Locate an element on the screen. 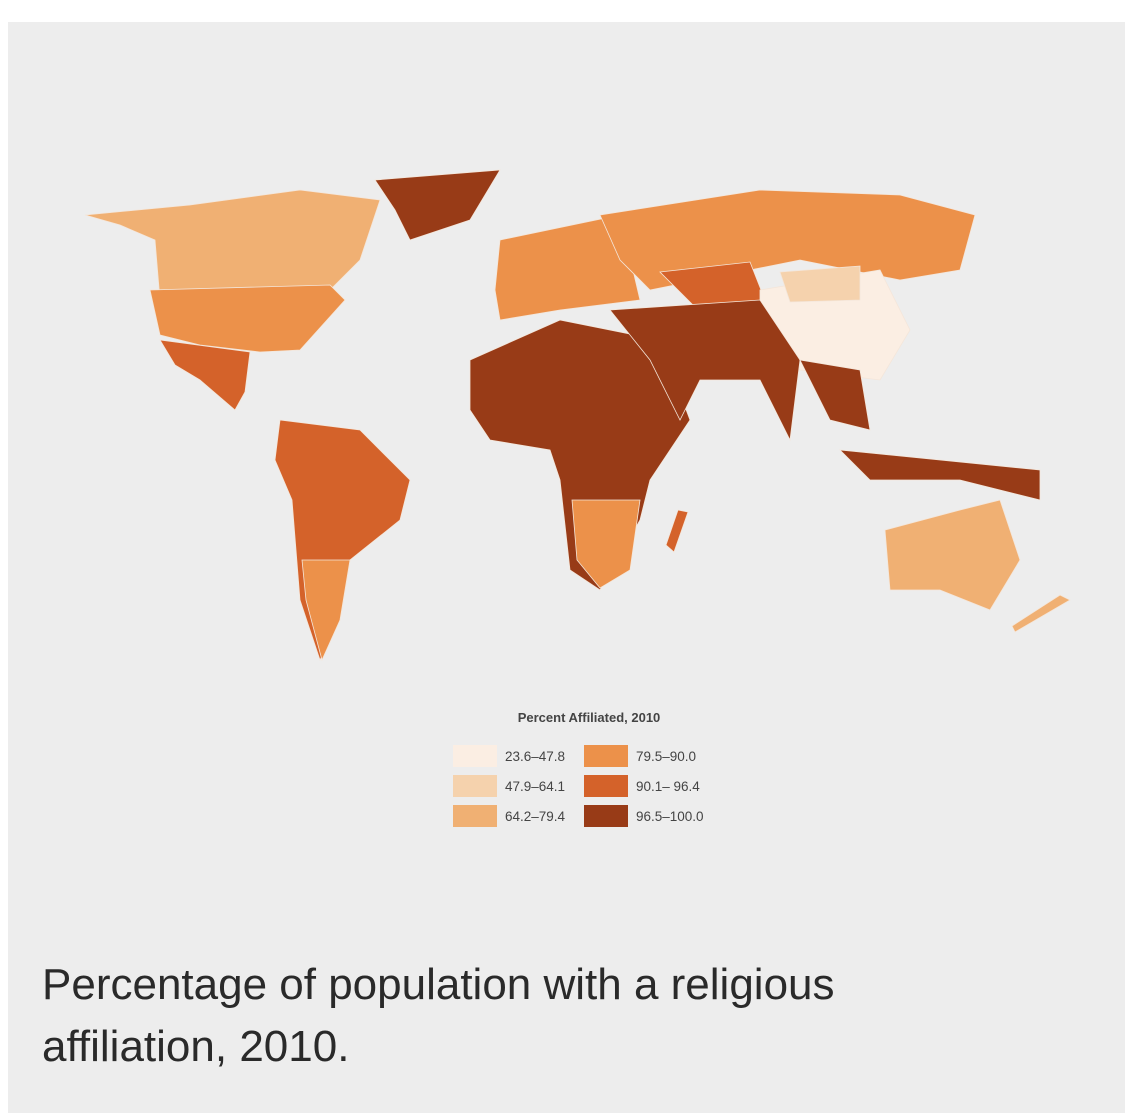  legend-item: 64.2–79.4 is located at coordinates (509, 816).